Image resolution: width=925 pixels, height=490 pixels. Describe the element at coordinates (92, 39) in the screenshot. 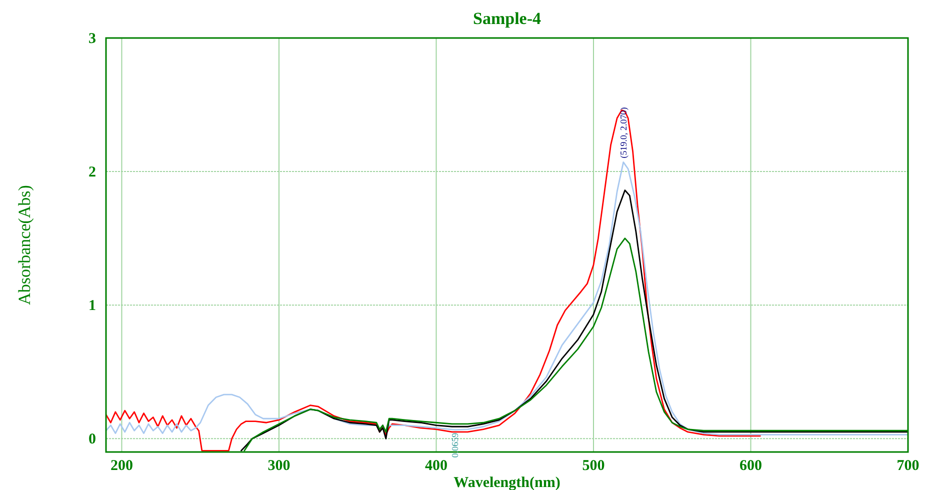

I see `y-tick-label: 3` at that location.